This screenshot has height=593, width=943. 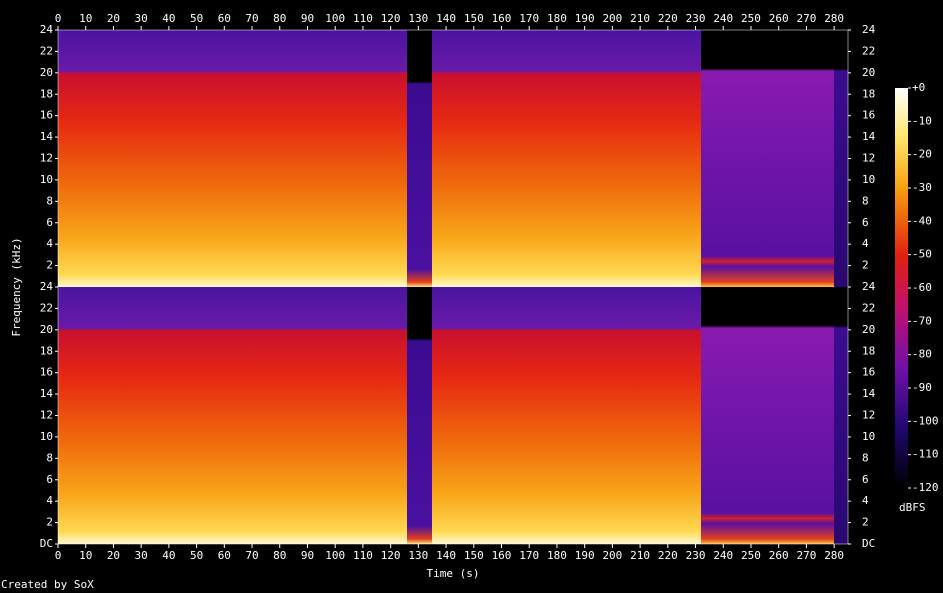 I want to click on colorbar-tick-label: -80, so click(x=922, y=354).